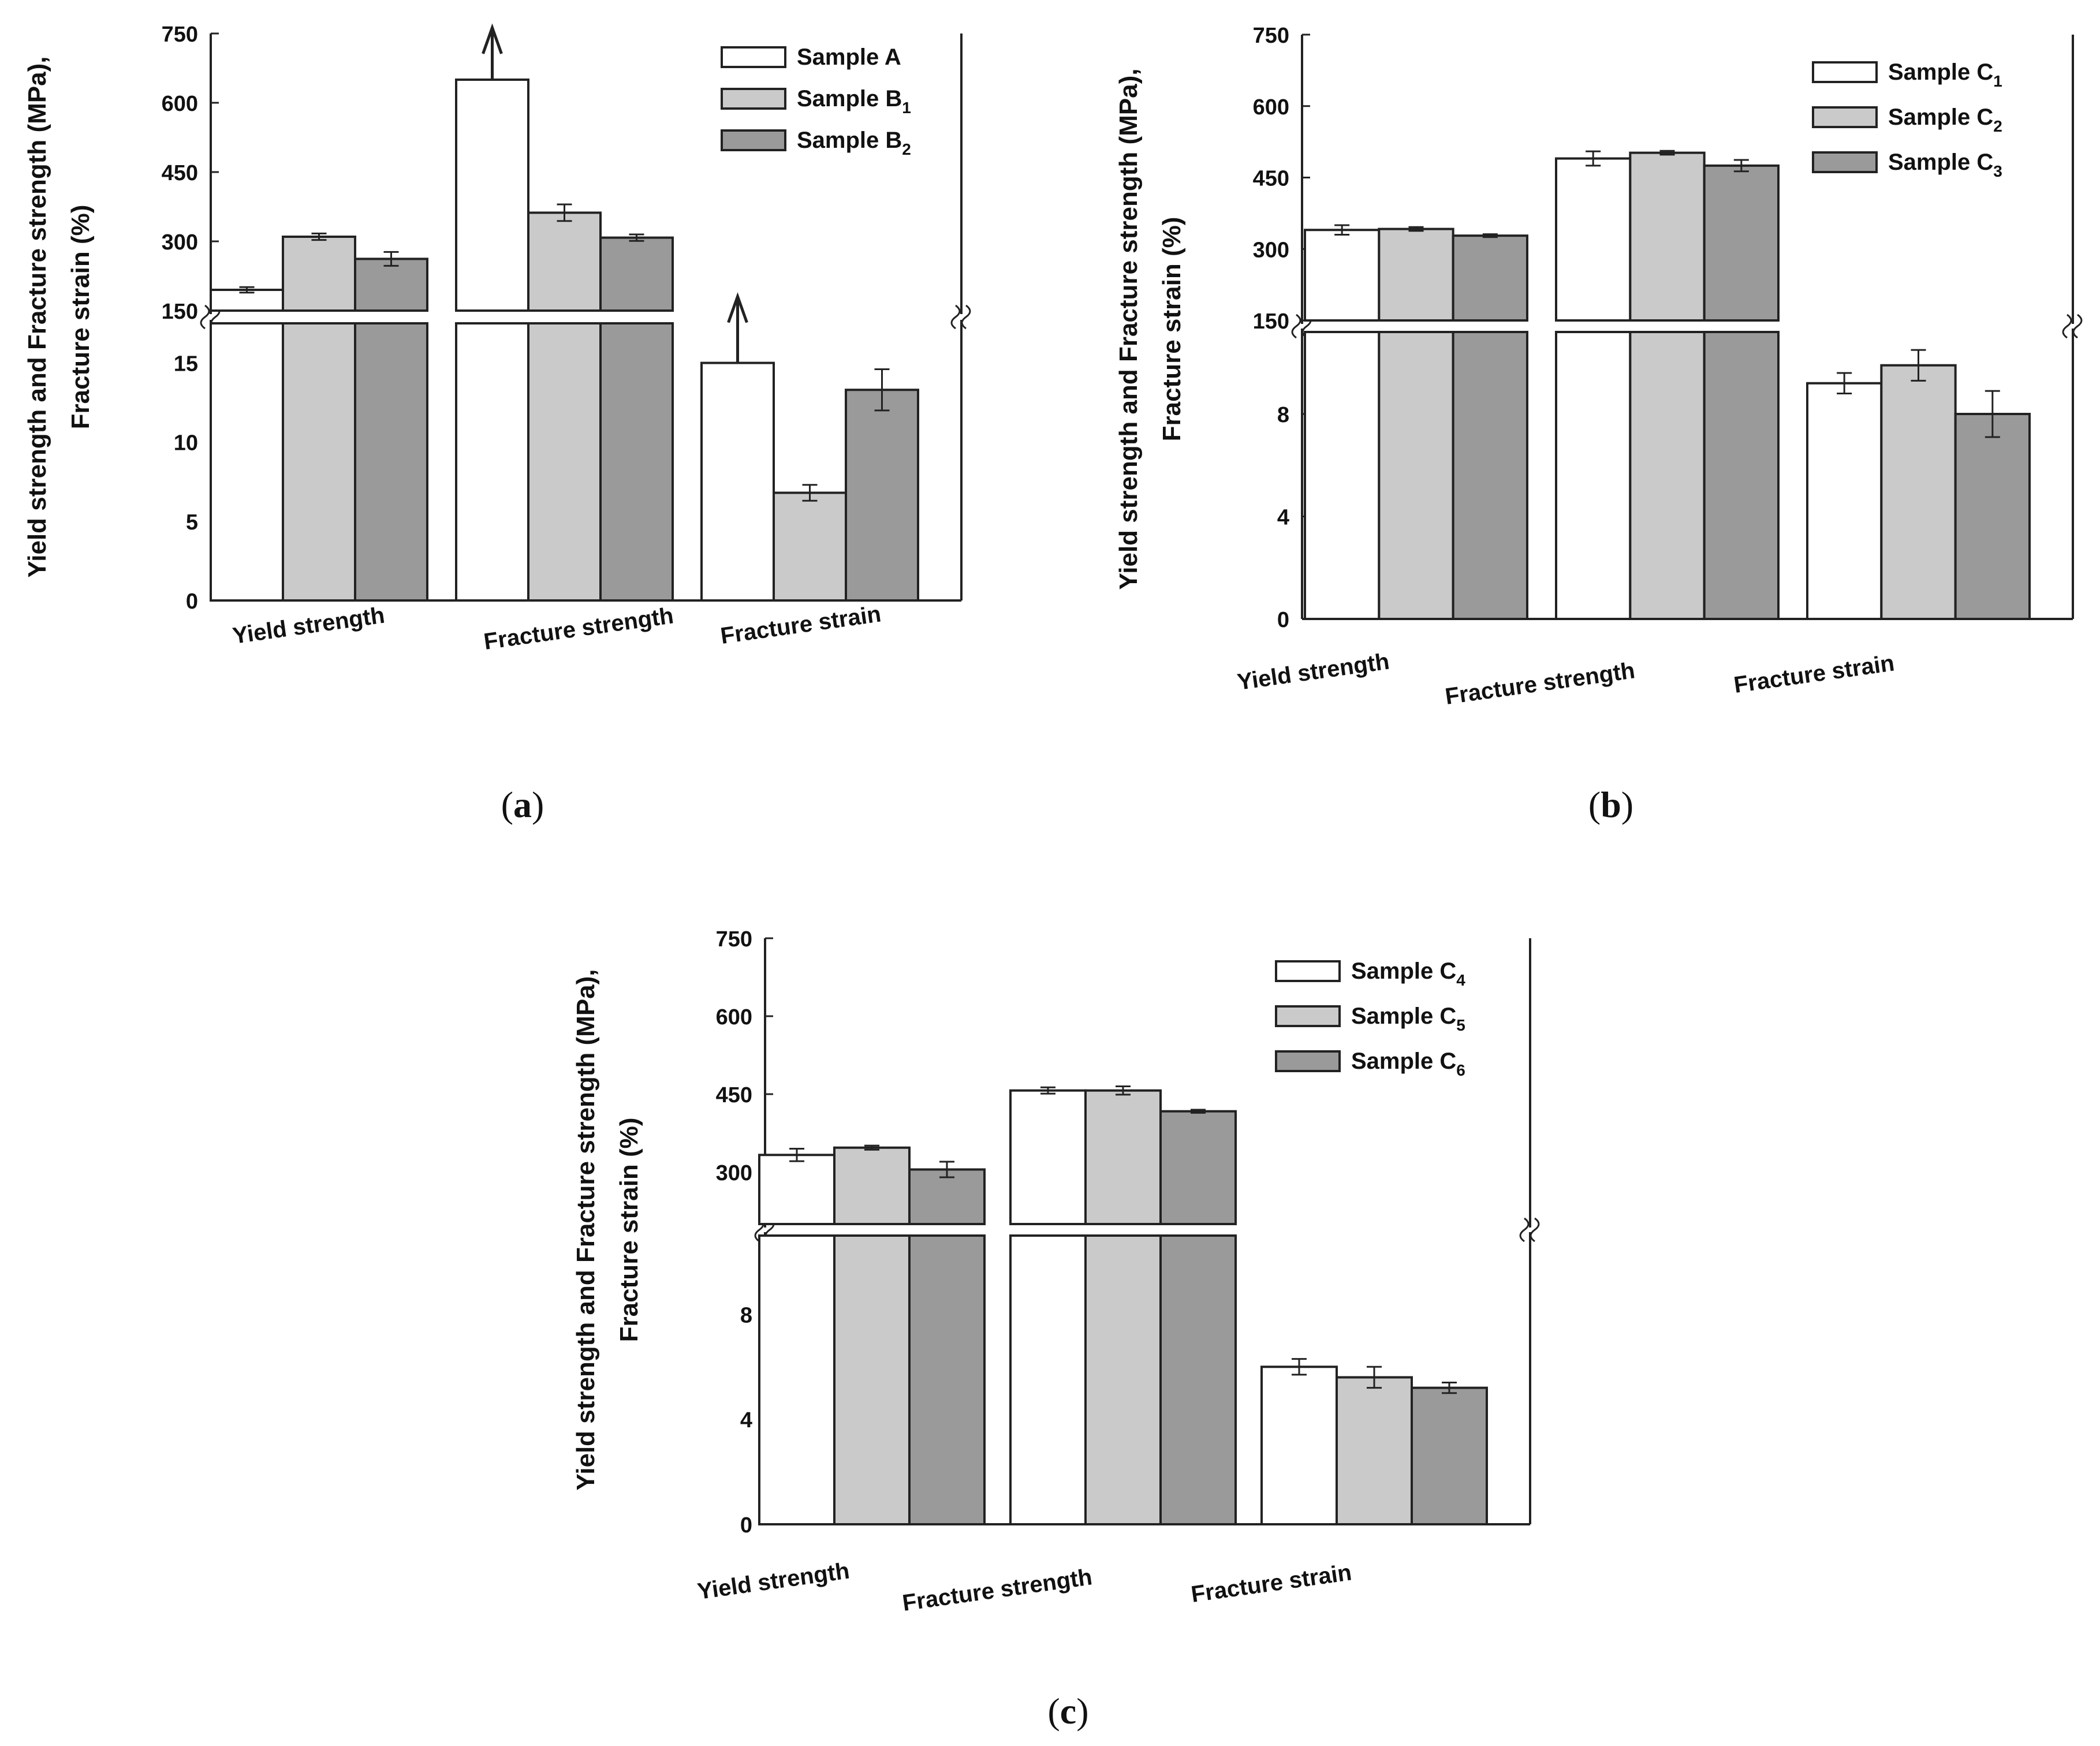 This screenshot has height=1746, width=2100. Describe the element at coordinates (947, 1379) in the screenshot. I see `bar-c-0-lower-s3` at that location.